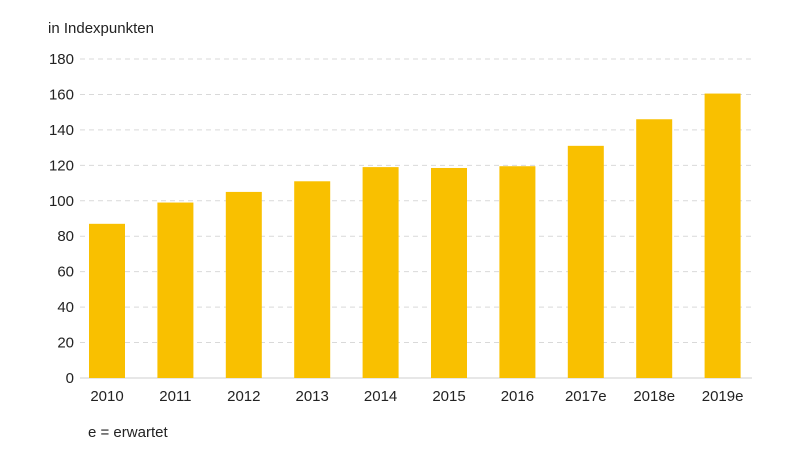  I want to click on y-tick-label: 180, so click(61, 59).